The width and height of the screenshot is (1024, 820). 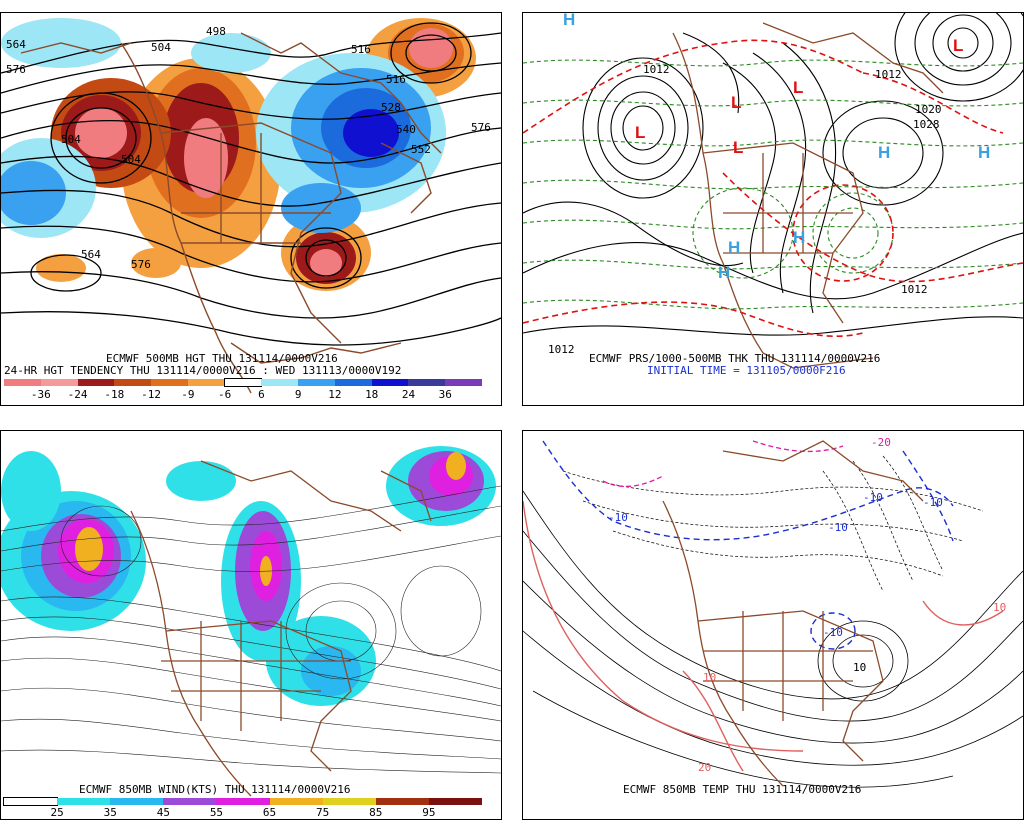 I want to click on contour-label: 552, so click(x=421, y=149).